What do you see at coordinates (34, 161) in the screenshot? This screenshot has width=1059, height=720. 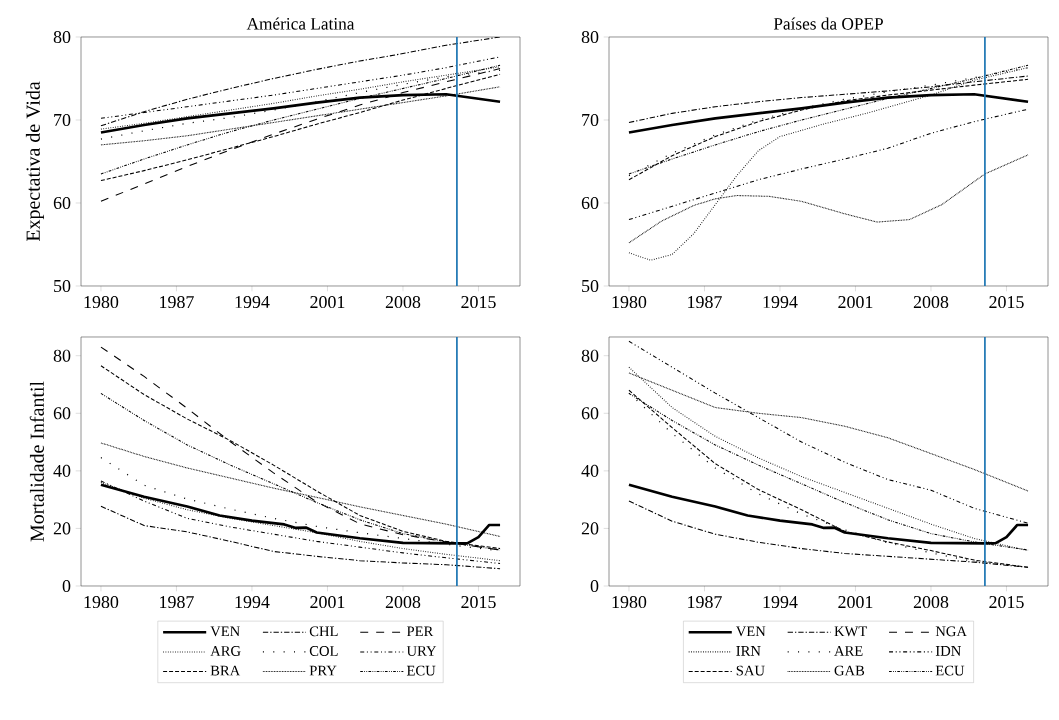 I see `y-axis-title: Expectativa de Vida` at bounding box center [34, 161].